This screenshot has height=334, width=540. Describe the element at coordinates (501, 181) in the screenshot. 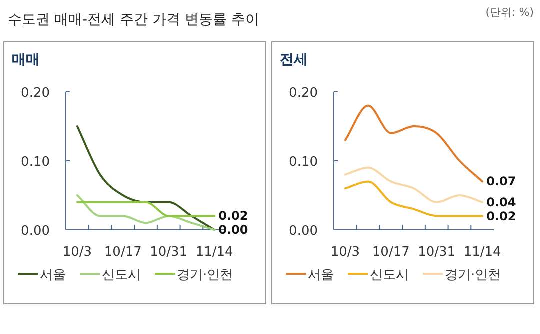

I see `data-label: 0.07` at that location.